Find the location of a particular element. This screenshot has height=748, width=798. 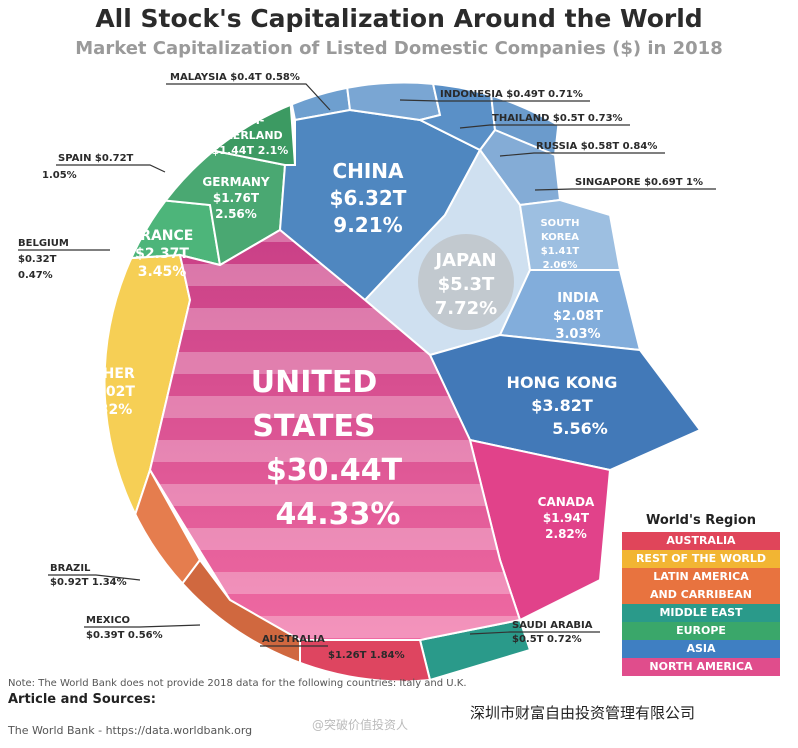

svg-text: $5.02T is located at coordinates (108, 392).